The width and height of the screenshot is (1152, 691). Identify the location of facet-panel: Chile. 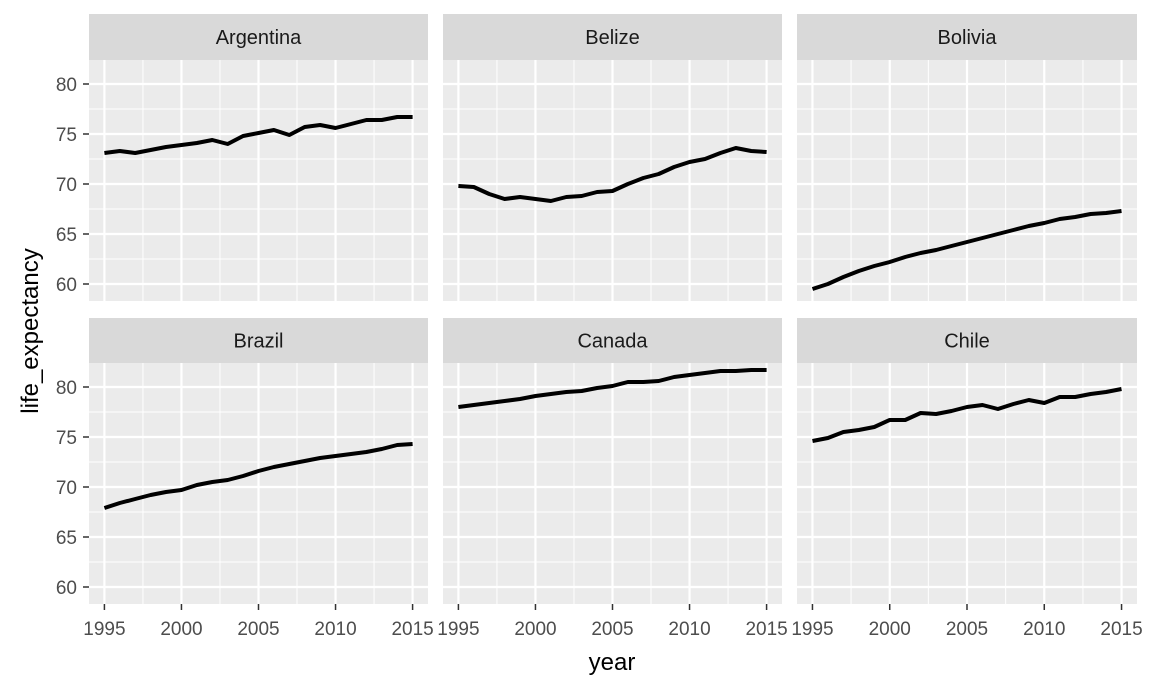
(967, 461).